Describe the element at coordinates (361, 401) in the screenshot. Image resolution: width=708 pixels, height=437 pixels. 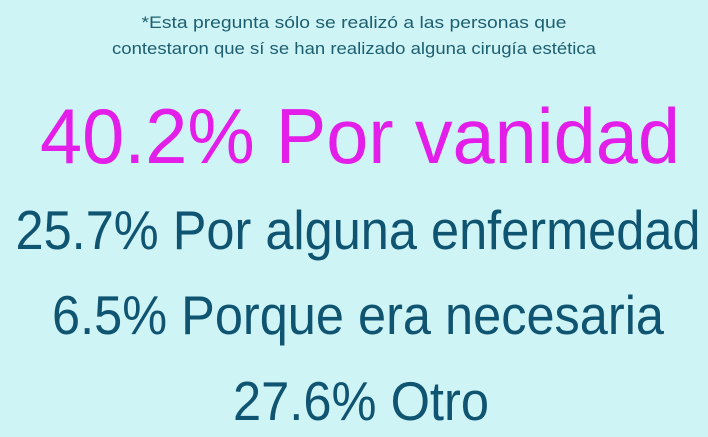
I see `result: 27.6% Otro` at that location.